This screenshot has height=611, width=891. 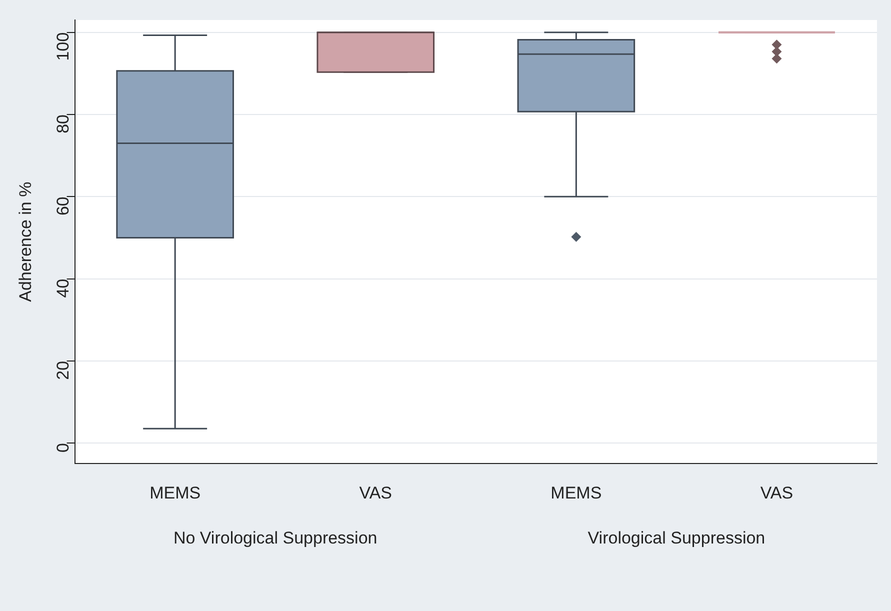 I want to click on y-tick-label: 20, so click(x=62, y=370).